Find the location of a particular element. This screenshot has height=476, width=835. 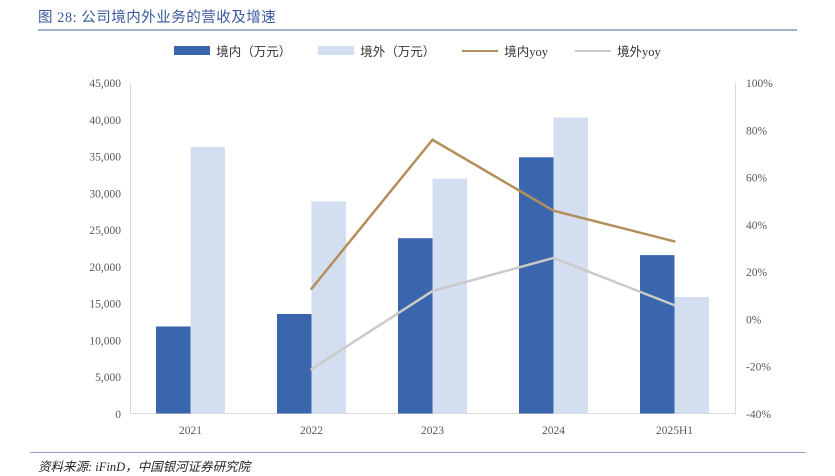

legend-label: 境内（万元） is located at coordinates (254, 52).